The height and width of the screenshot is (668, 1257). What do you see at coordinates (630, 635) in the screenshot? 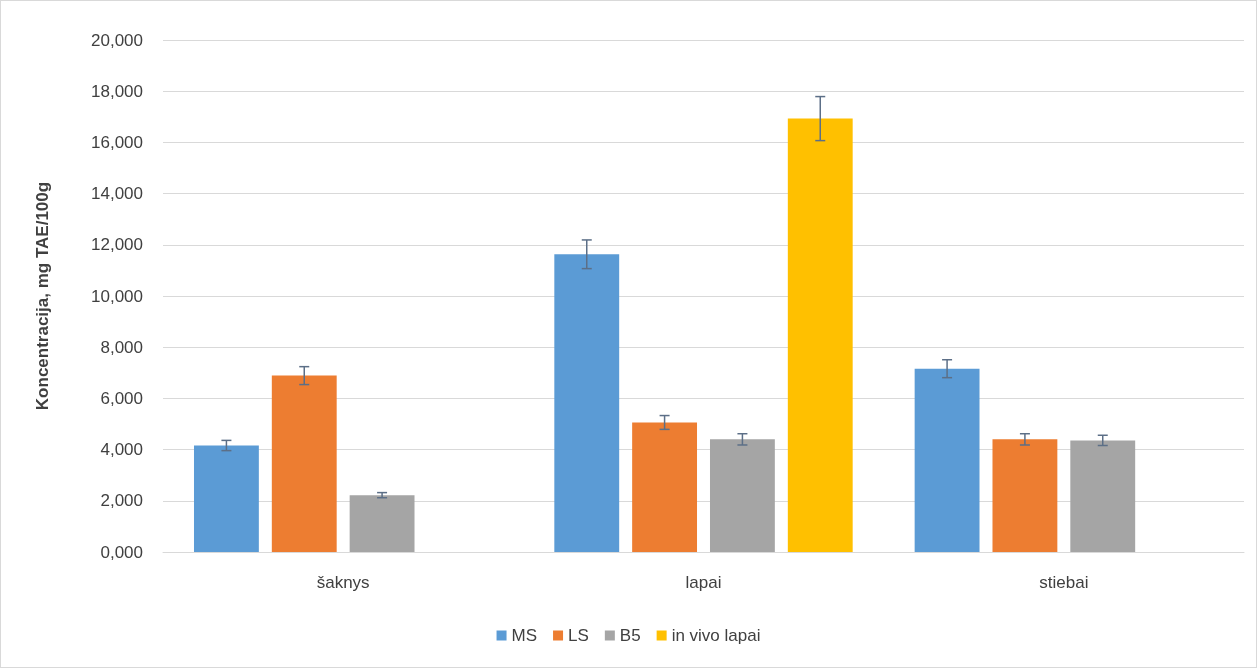
I see `legend-label: B5` at bounding box center [630, 635].